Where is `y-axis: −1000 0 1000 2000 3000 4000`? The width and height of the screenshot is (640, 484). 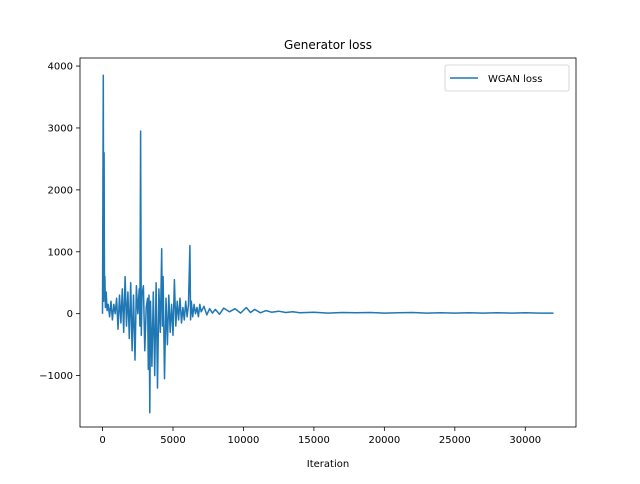 y-axis: −1000 0 1000 2000 3000 4000 is located at coordinates (59, 222).